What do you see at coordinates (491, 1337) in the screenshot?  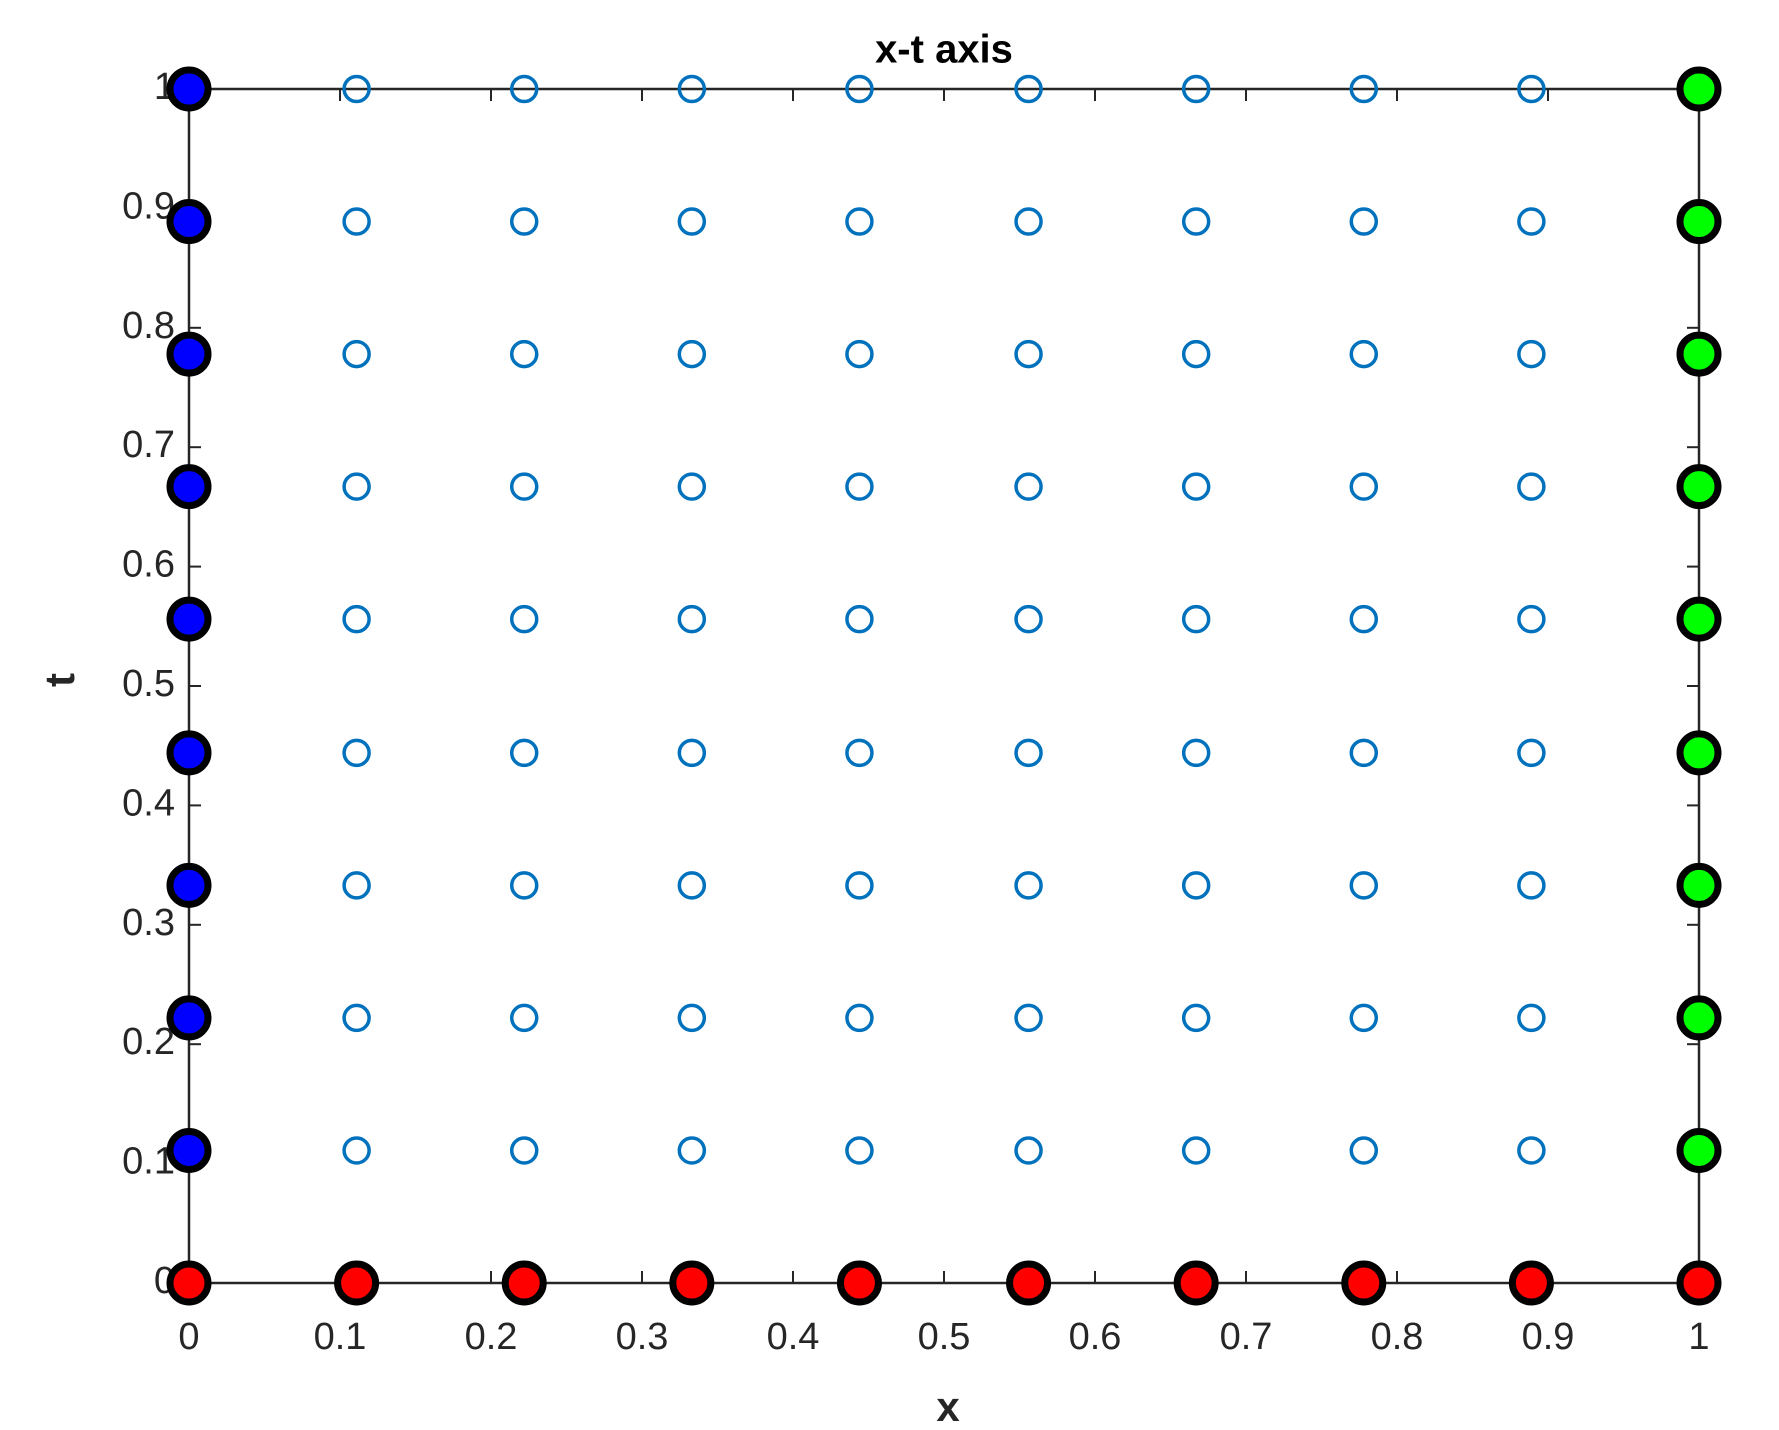 I see `x-tick-label: 0.2` at bounding box center [491, 1337].